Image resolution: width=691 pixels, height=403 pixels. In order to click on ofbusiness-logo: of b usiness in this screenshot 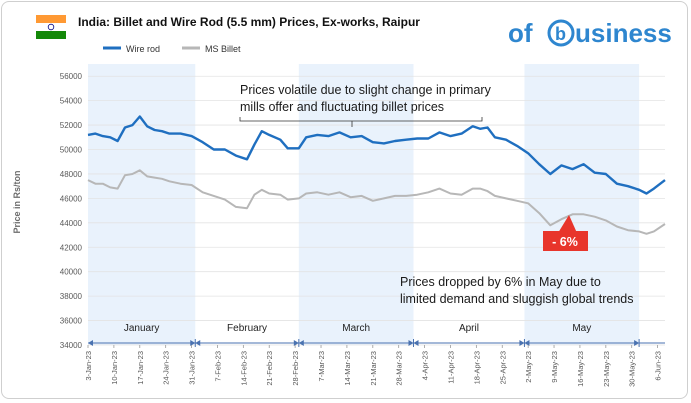, I will do `click(590, 33)`.